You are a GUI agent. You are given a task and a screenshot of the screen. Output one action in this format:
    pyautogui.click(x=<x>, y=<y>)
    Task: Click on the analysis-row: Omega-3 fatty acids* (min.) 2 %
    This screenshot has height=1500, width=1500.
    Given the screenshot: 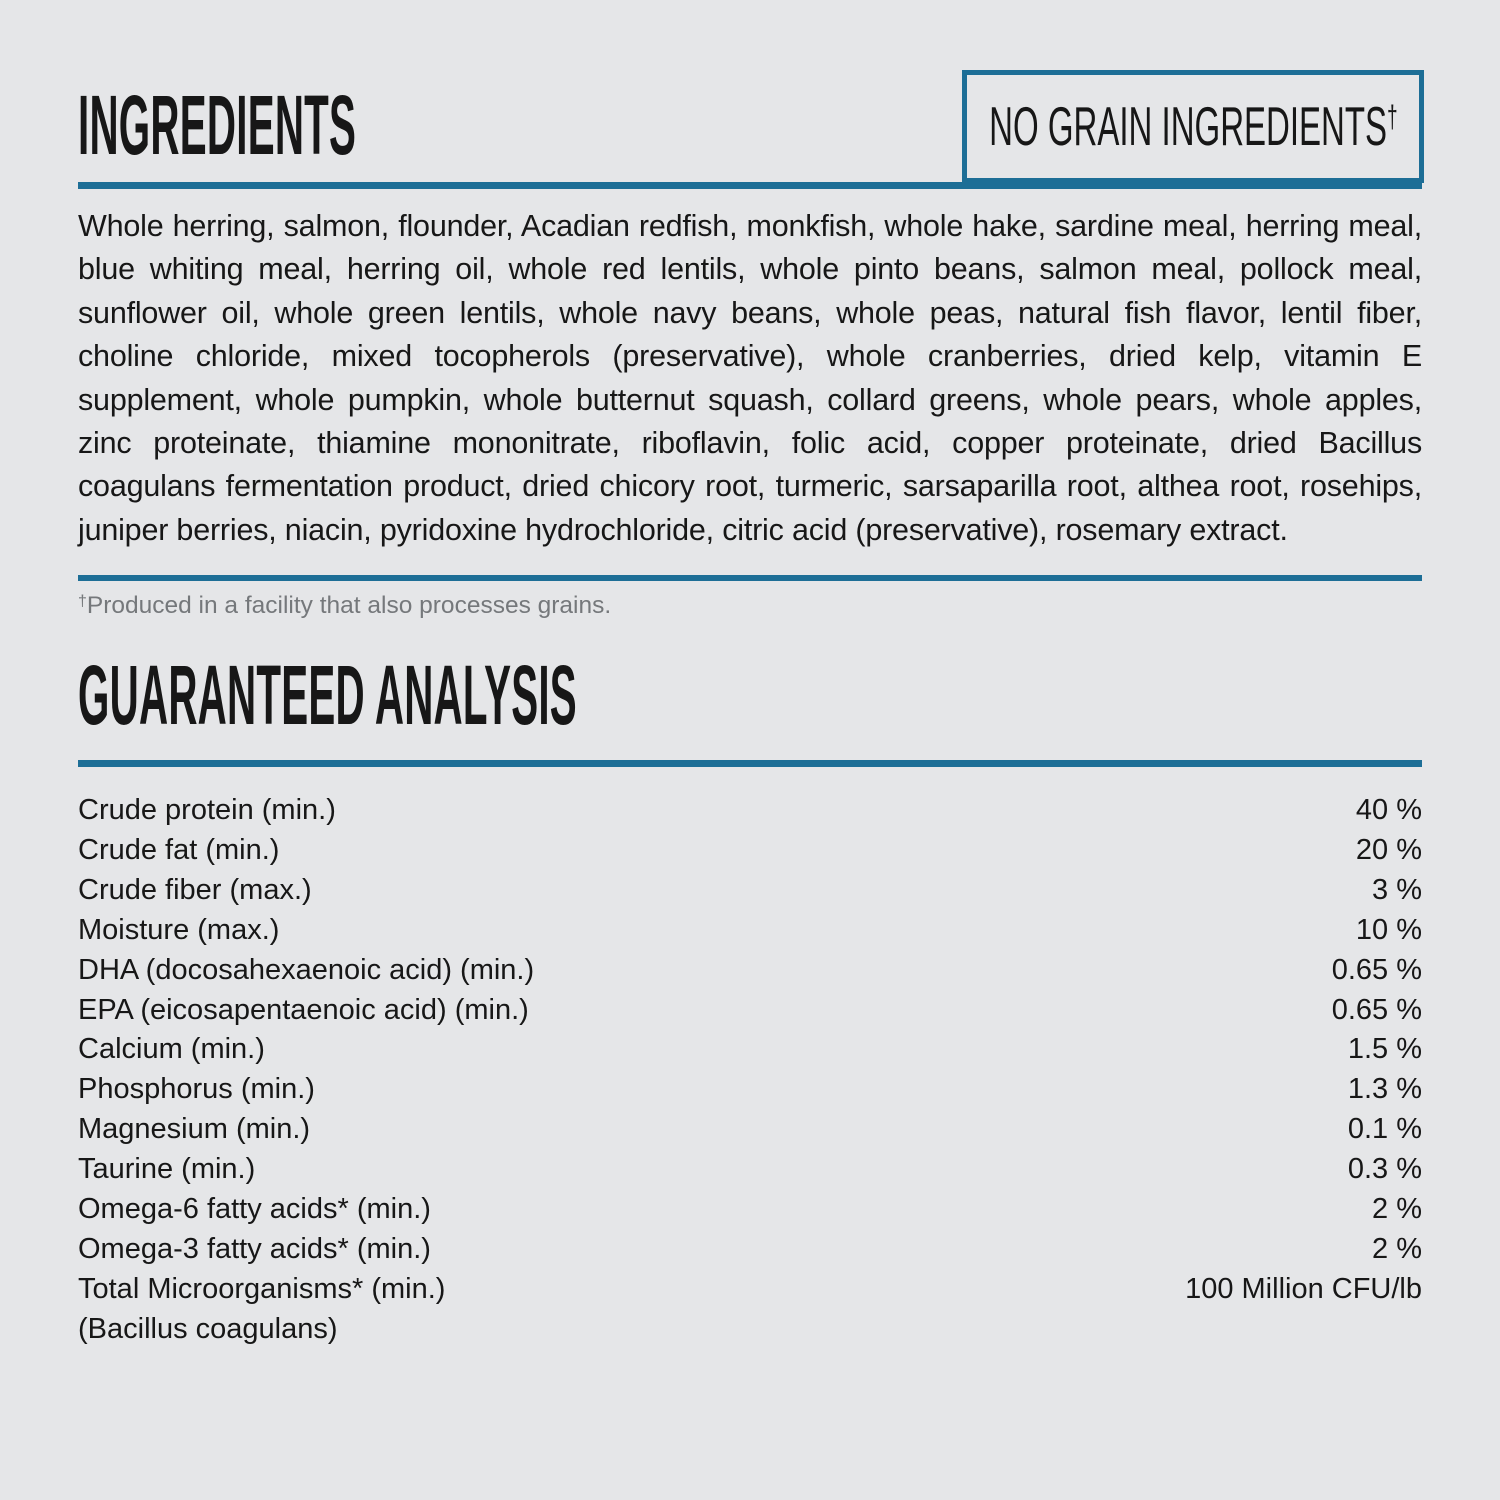 What is the action you would take?
    pyautogui.click(x=750, y=1250)
    